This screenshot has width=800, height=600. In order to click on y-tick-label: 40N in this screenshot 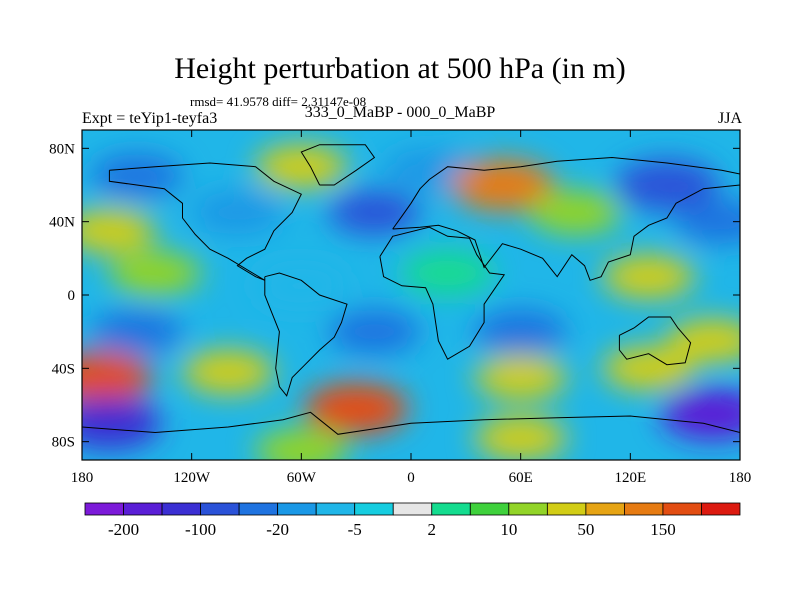, I will do `click(62, 223)`.